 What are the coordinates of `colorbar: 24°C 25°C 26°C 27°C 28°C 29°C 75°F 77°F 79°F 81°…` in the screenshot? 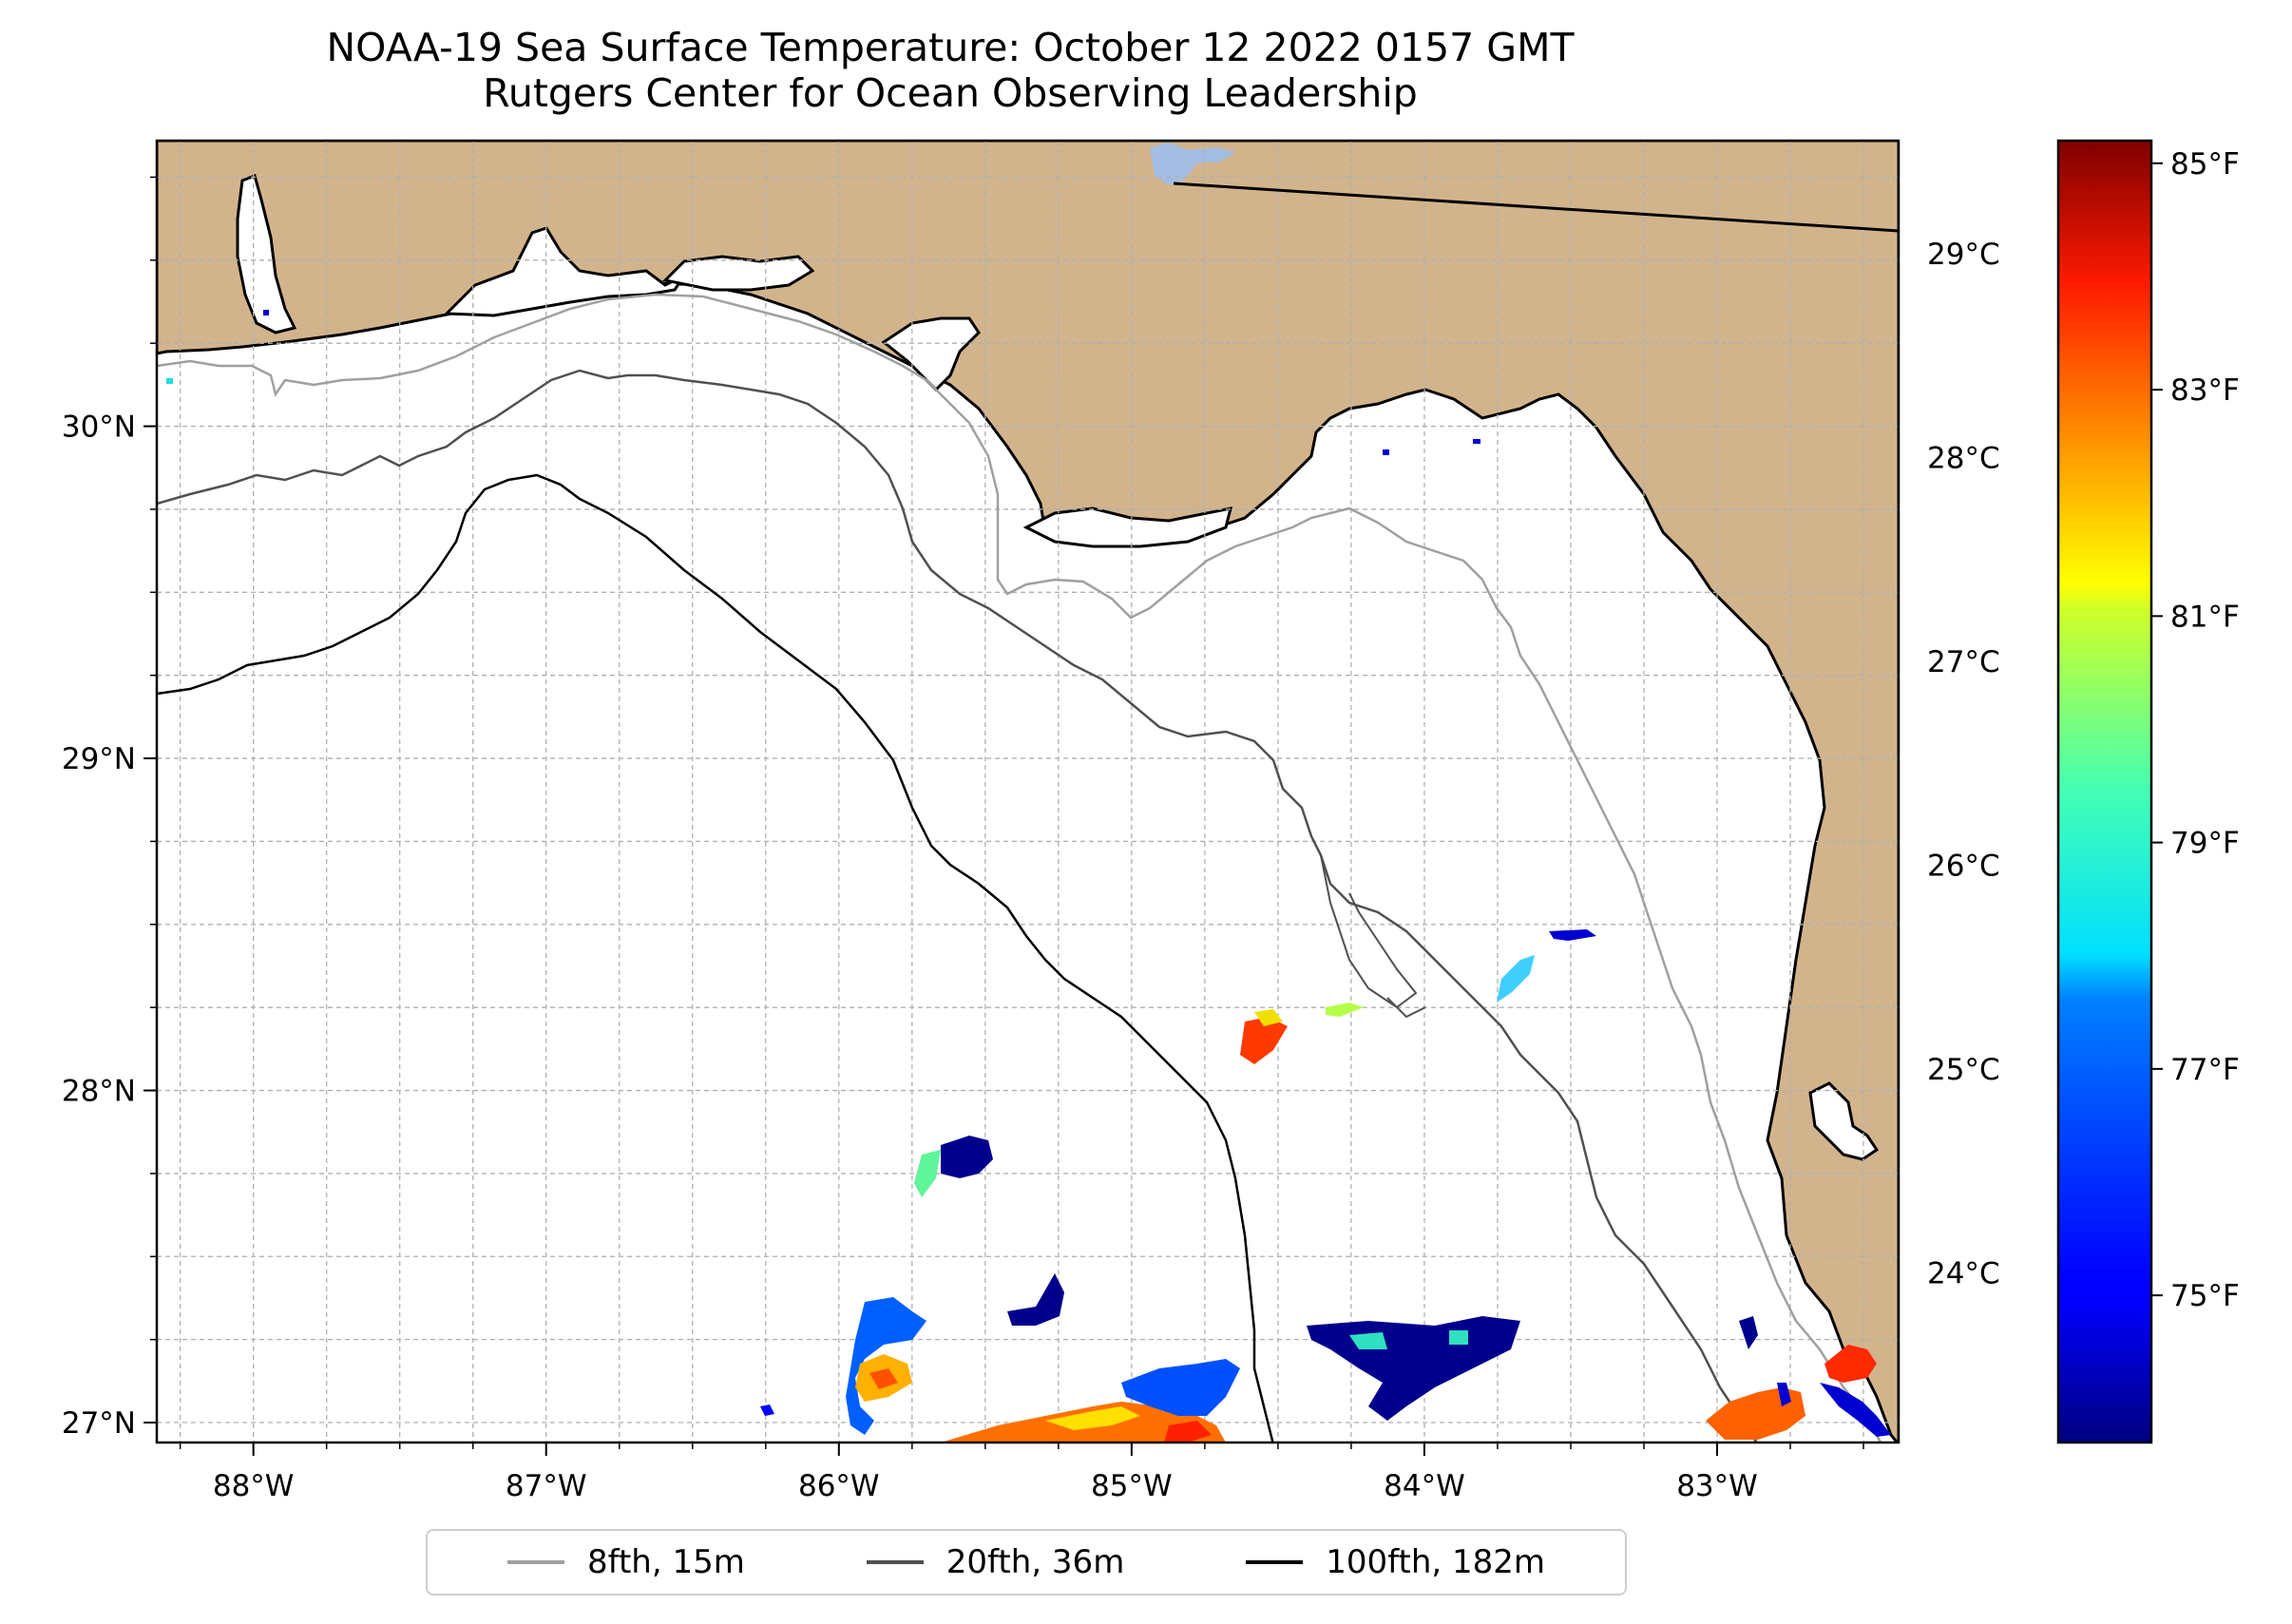 It's located at (2083, 791).